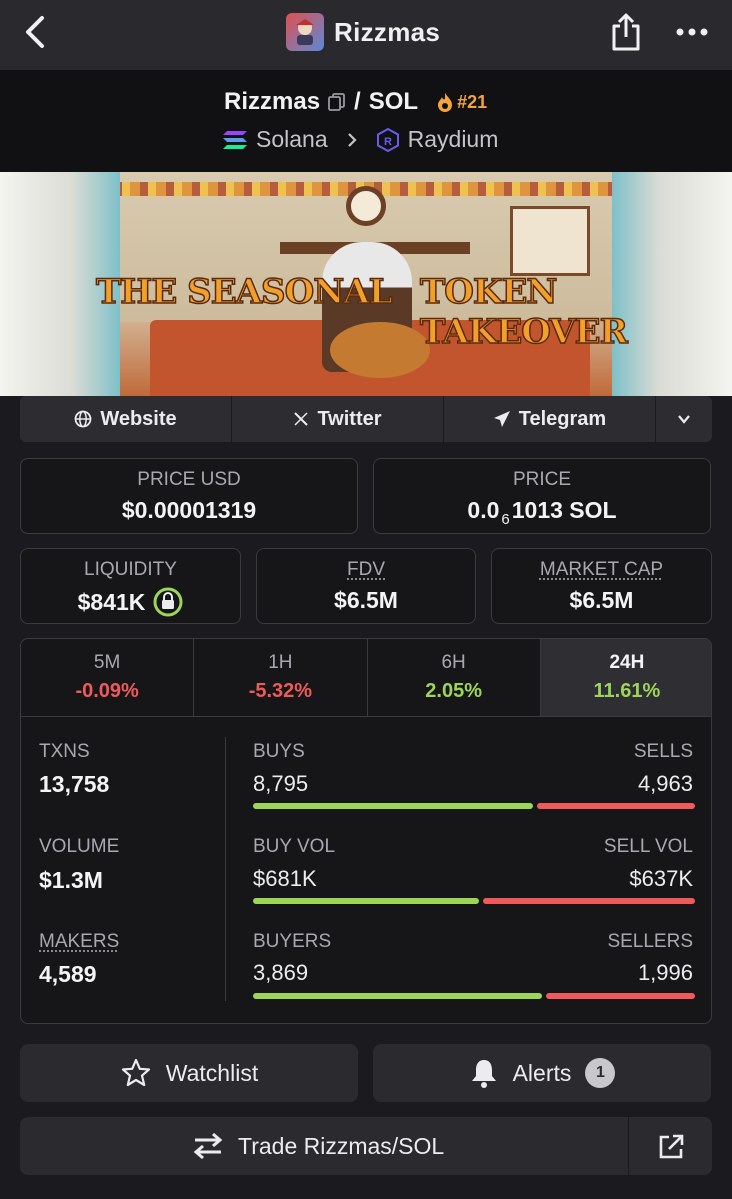  What do you see at coordinates (292, 941) in the screenshot?
I see `buyers-label: BUYERS` at bounding box center [292, 941].